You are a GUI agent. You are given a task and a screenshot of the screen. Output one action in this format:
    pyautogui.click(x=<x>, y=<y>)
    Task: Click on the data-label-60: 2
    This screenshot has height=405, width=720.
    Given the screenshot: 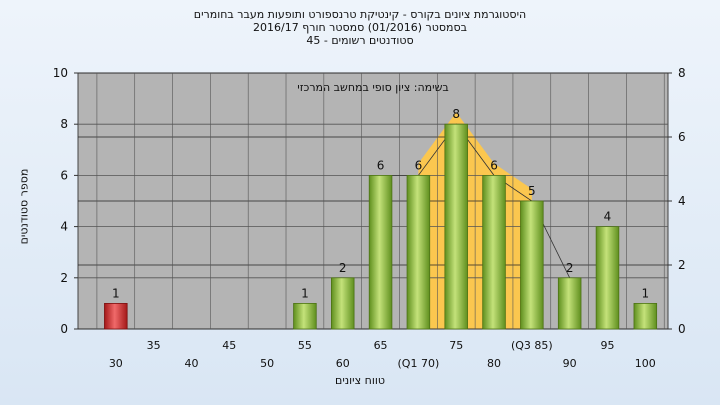 What is the action you would take?
    pyautogui.click(x=343, y=268)
    